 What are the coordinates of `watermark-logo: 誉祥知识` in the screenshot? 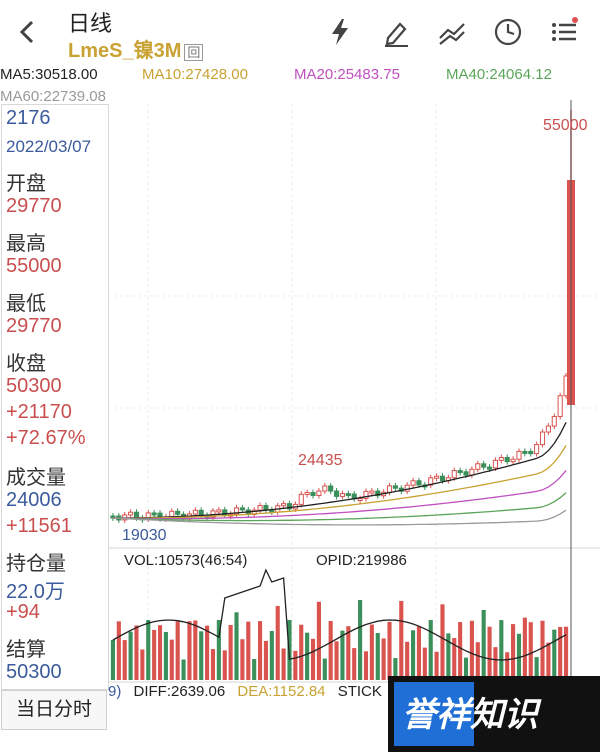 It's located at (494, 714).